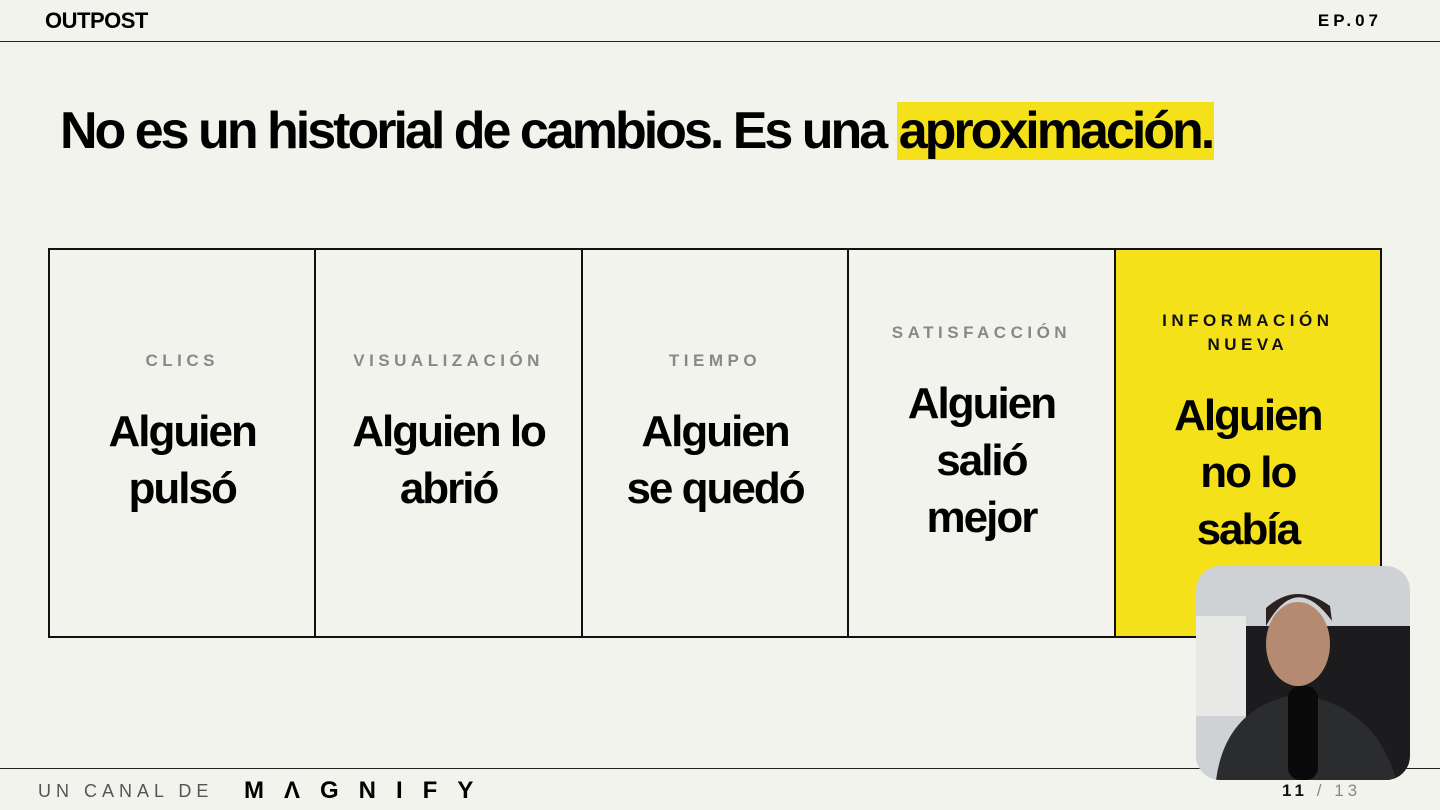  Describe the element at coordinates (1349, 20) in the screenshot. I see `episode: EP.07` at that location.